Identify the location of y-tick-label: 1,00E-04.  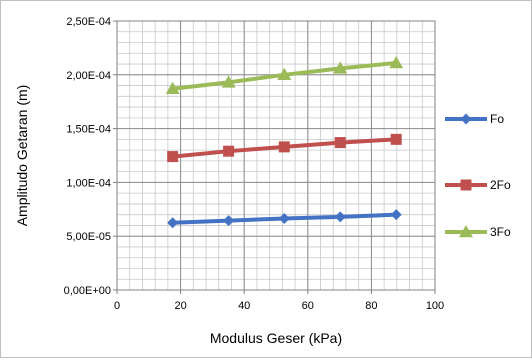
(88, 183).